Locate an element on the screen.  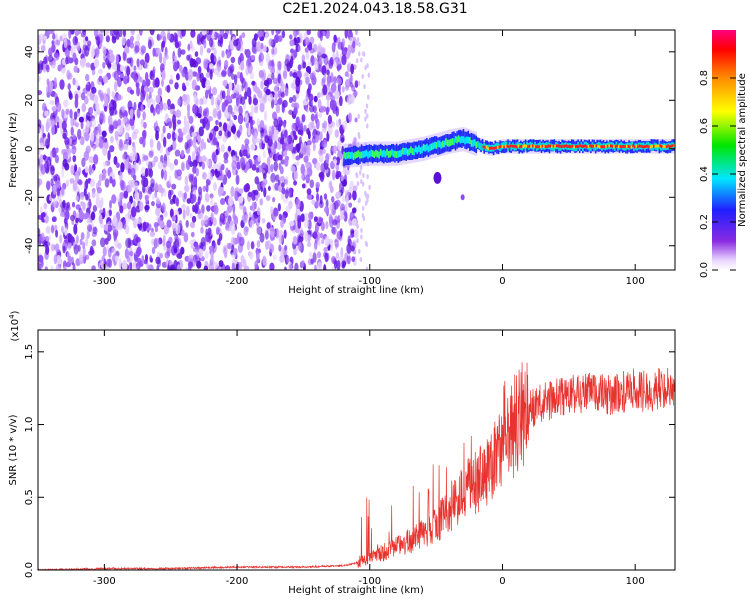
y-tick-label: 40 is located at coordinates (29, 51).